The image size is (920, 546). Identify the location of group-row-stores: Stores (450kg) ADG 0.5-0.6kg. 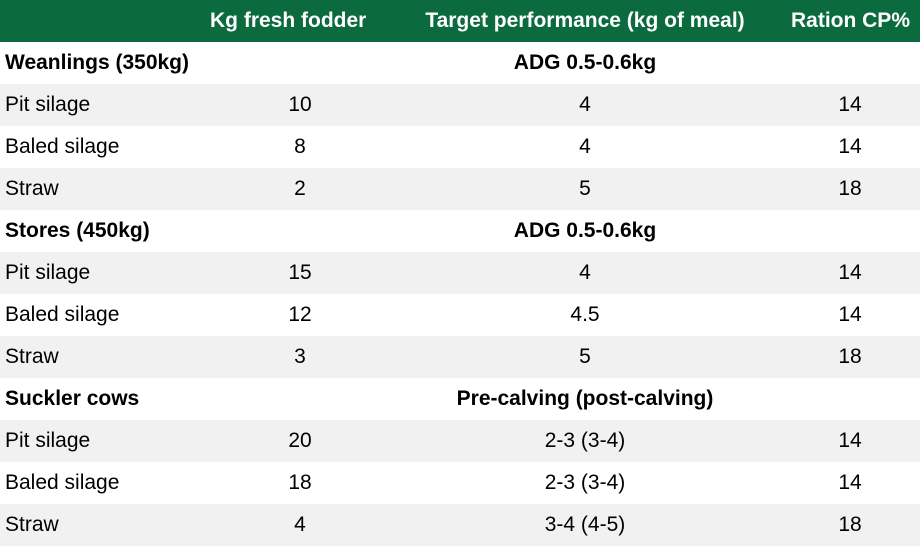
(460, 231).